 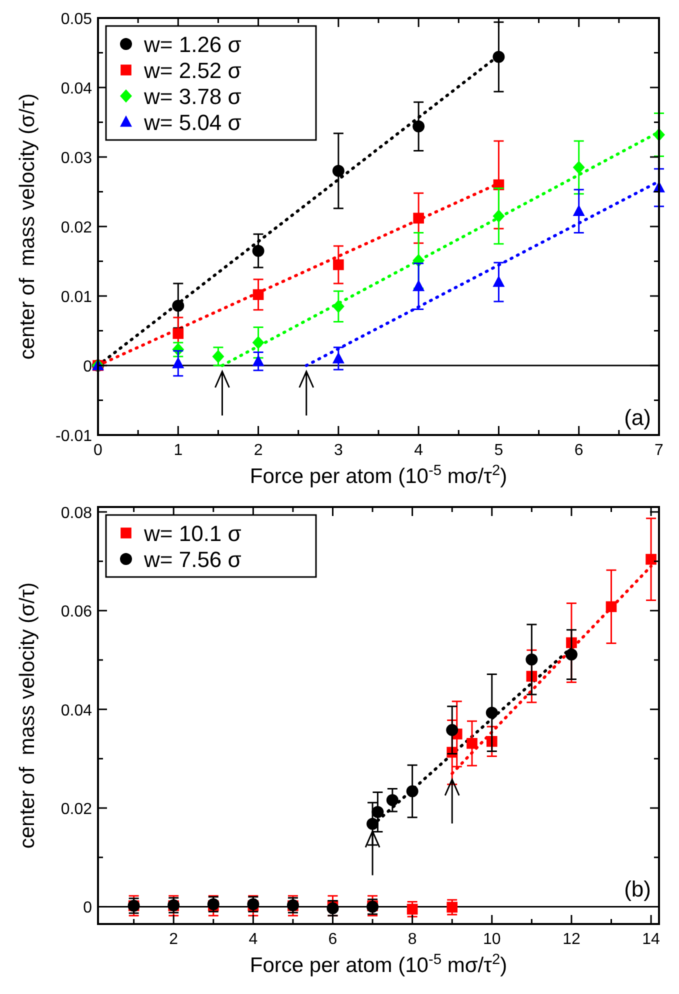 What do you see at coordinates (651, 939) in the screenshot?
I see `x-tick-label: 14` at bounding box center [651, 939].